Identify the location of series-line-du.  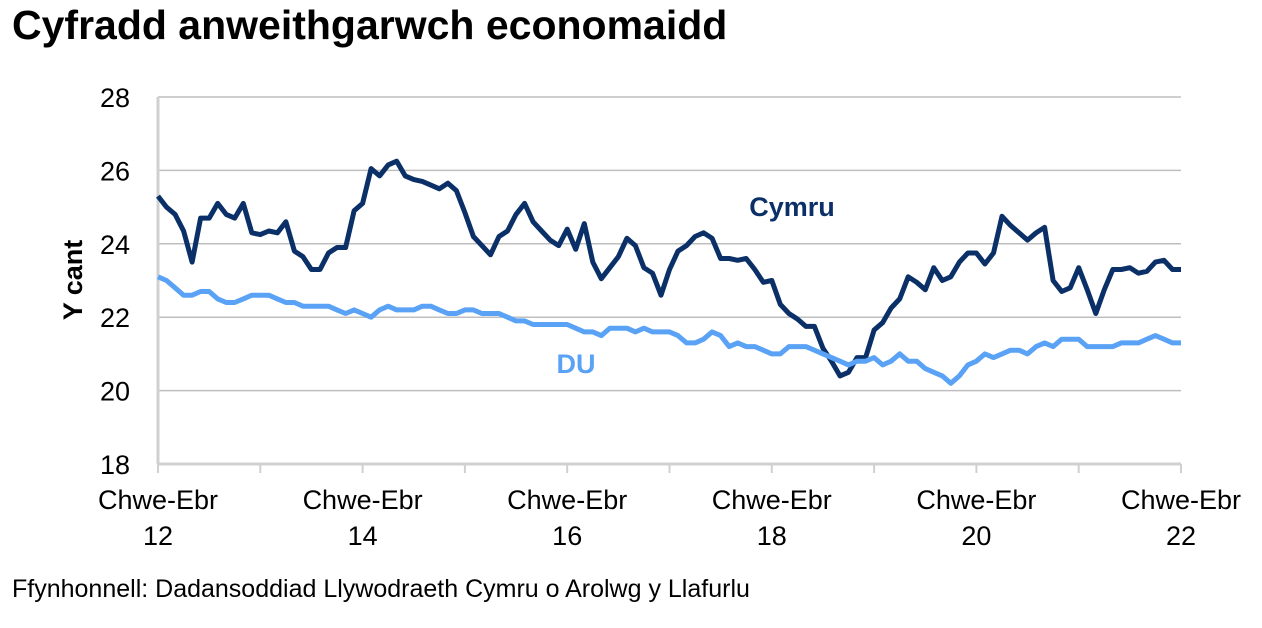
(669, 330).